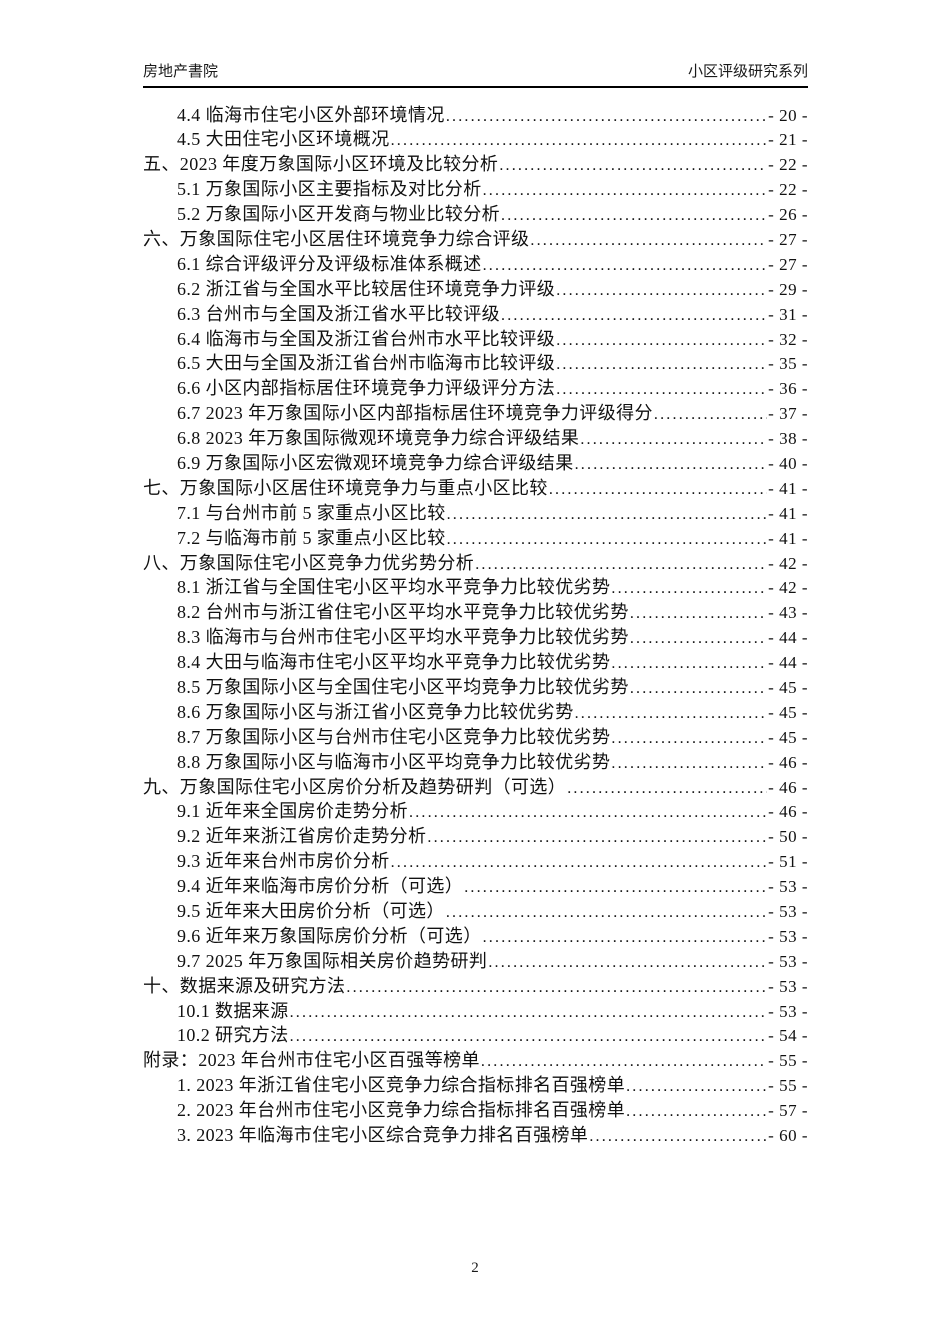 This screenshot has width=950, height=1344. Describe the element at coordinates (747, 71) in the screenshot. I see `header-right-title: 小区评级研究系列` at that location.